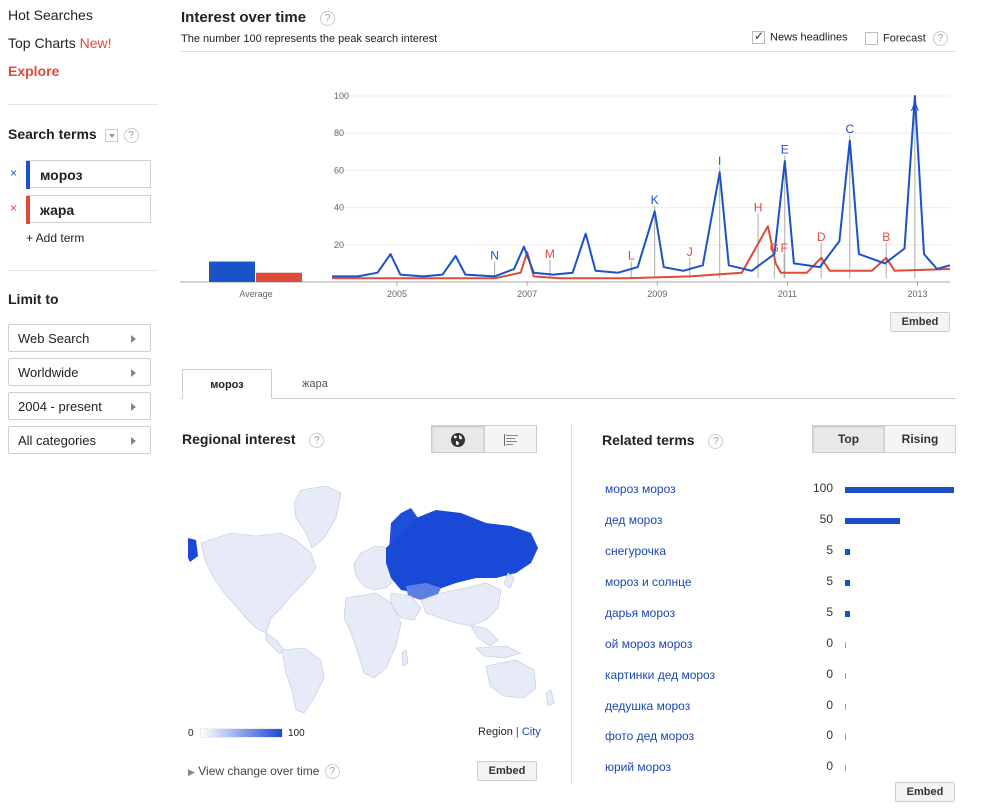 Image resolution: width=981 pixels, height=808 pixels. What do you see at coordinates (507, 771) in the screenshot?
I see `embed-map-button: Embed` at bounding box center [507, 771].